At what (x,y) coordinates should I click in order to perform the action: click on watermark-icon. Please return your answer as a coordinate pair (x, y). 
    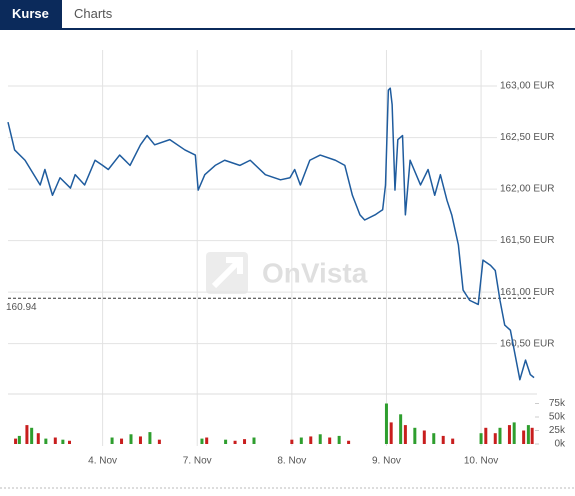
    Looking at the image, I should click on (227, 273).